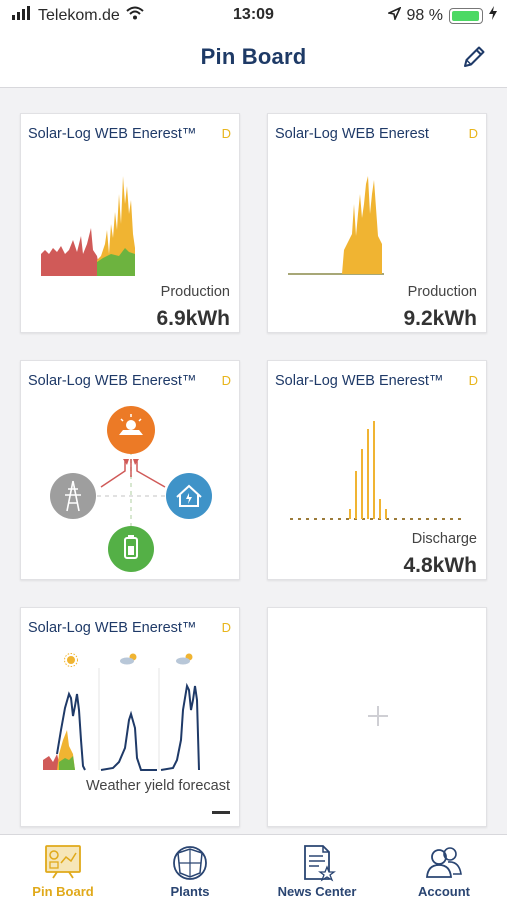 The height and width of the screenshot is (901, 507). Describe the element at coordinates (253, 56) in the screenshot. I see `page-title: Pin Board` at that location.